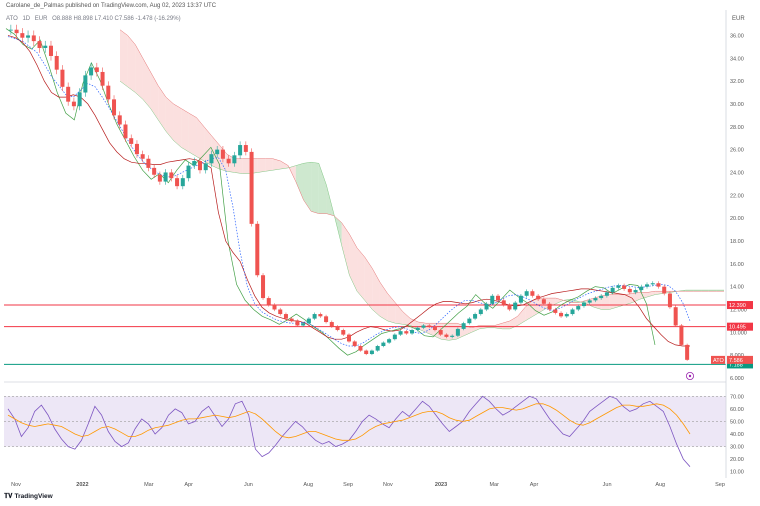  What do you see at coordinates (28, 497) in the screenshot?
I see `tradingview-logo: 𝐓𝐕 TradingView` at bounding box center [28, 497].